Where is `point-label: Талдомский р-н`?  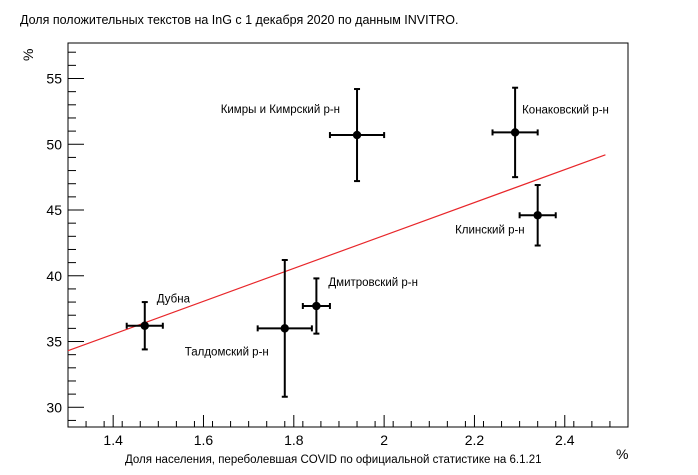
point-label: Талдомский р-н is located at coordinates (227, 352).